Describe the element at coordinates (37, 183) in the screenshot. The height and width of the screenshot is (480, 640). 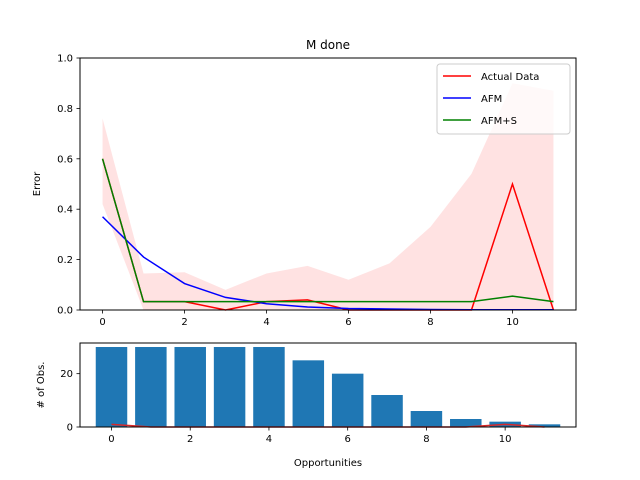
I see `error-axis-label: Error` at that location.